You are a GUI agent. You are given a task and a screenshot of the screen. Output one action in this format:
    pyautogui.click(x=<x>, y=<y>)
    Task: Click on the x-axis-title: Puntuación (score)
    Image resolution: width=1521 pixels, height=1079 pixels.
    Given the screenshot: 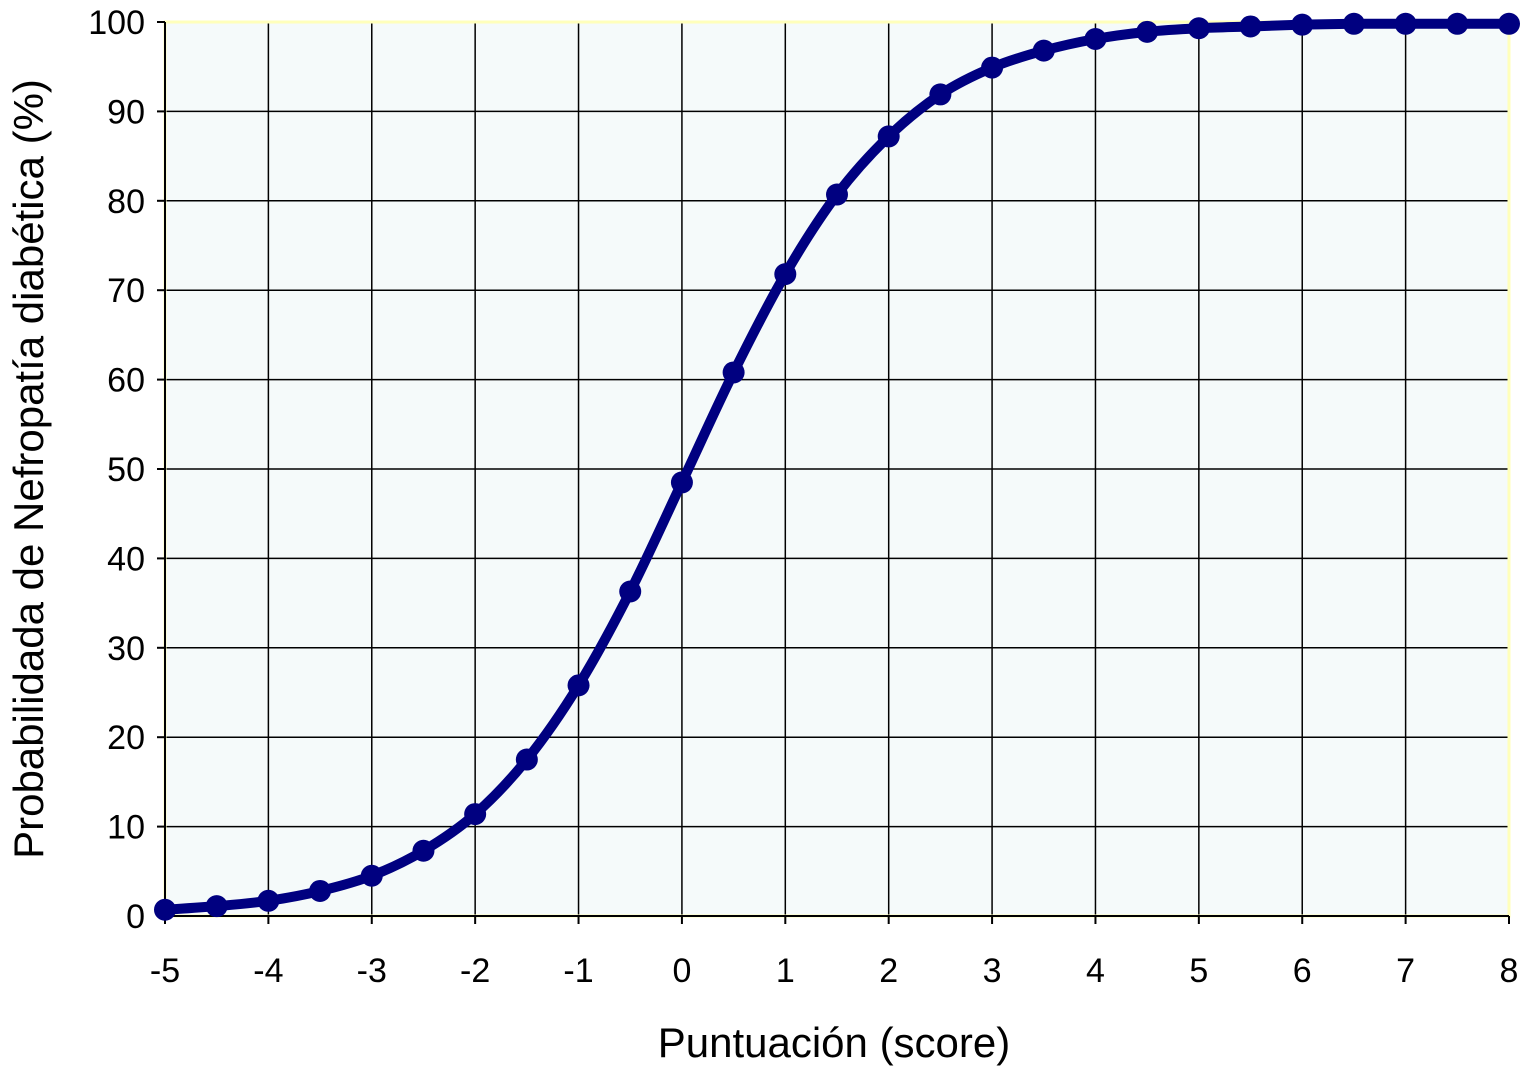 What is the action you would take?
    pyautogui.click(x=834, y=1042)
    